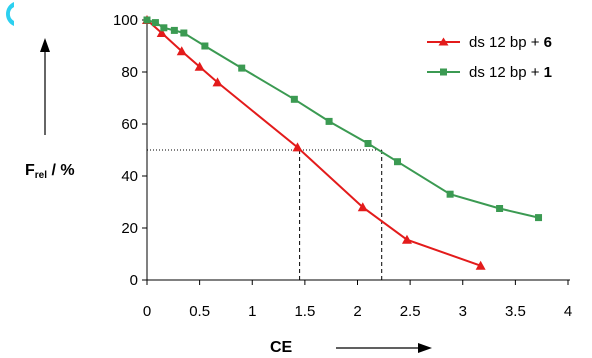 The image size is (592, 358). Describe the element at coordinates (129, 176) in the screenshot. I see `y-tick-label: 40` at that location.